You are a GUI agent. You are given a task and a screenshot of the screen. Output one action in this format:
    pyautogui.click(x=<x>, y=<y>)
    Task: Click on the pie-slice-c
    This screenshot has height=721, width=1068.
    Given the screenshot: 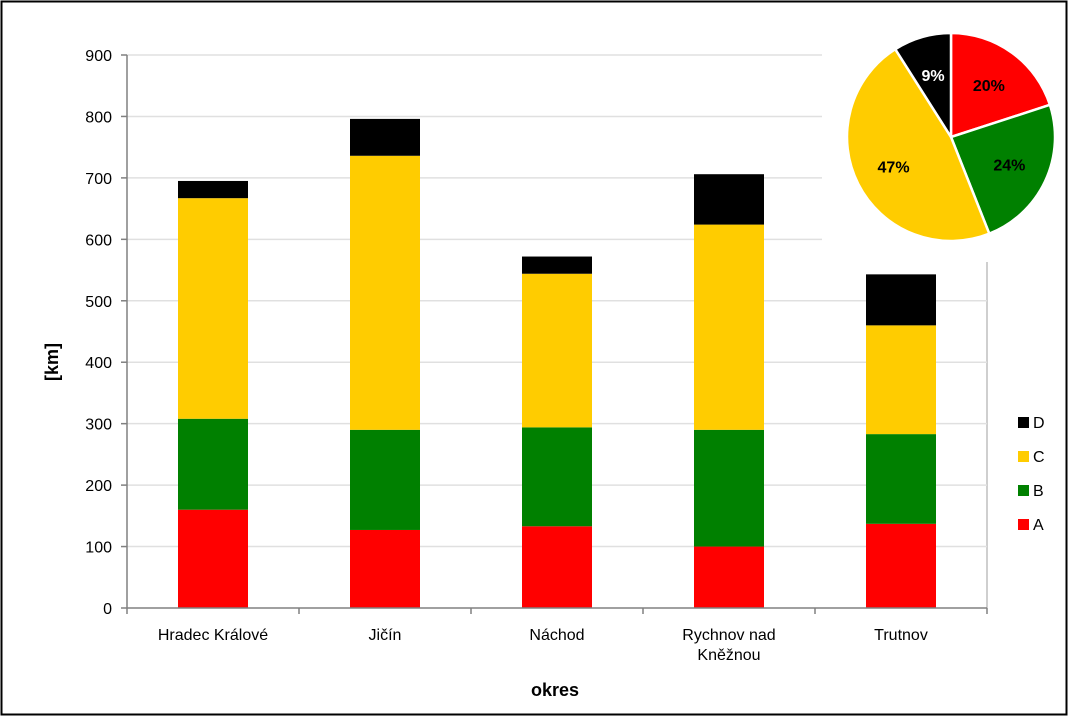 What is the action you would take?
    pyautogui.click(x=918, y=145)
    